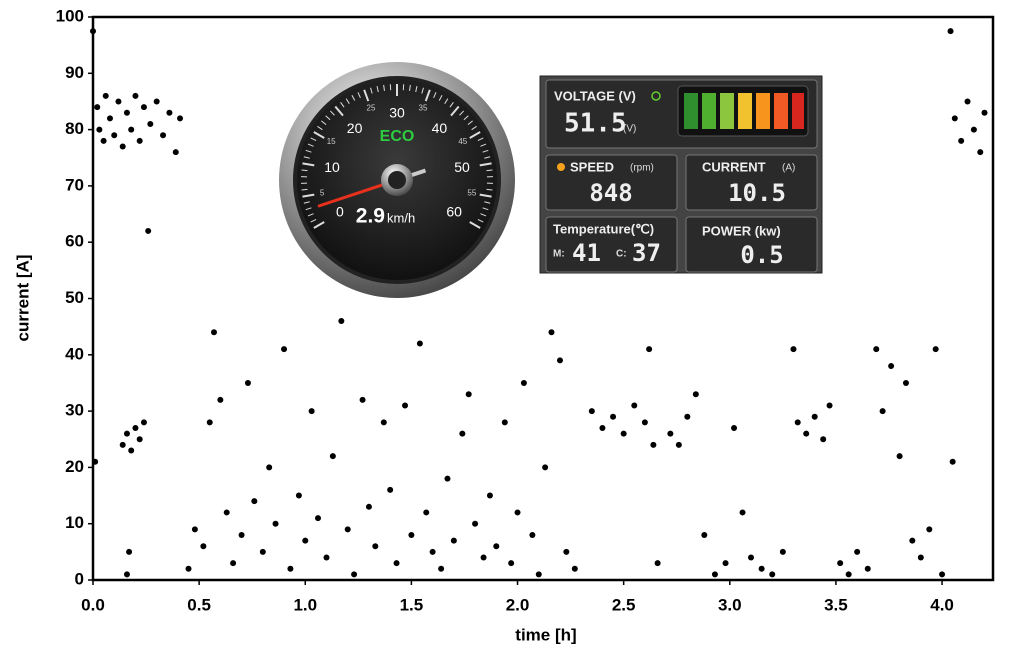 The height and width of the screenshot is (655, 1013). Describe the element at coordinates (734, 166) in the screenshot. I see `current-label: CURRENT` at that location.